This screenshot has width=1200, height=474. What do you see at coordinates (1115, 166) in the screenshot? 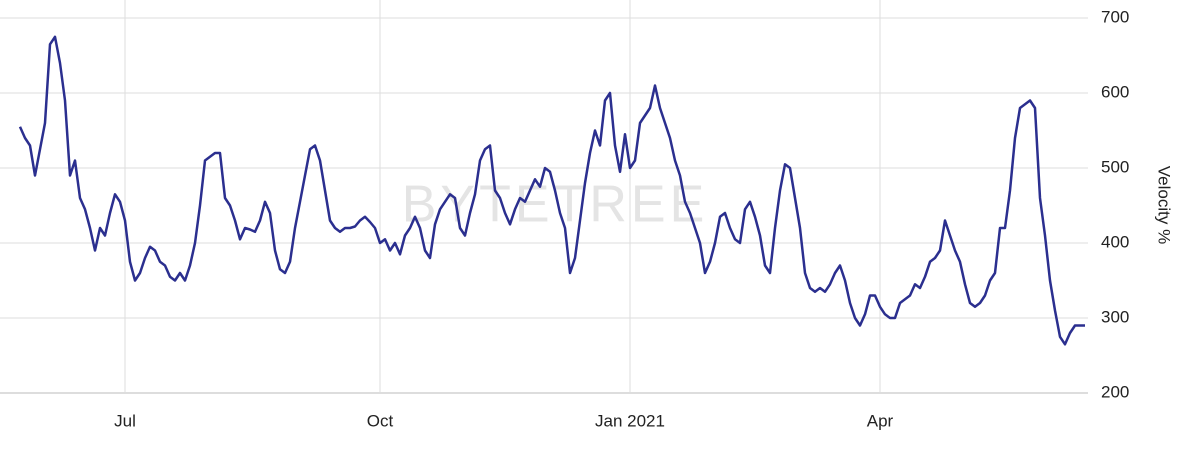
I see `y-tick-label: 500` at bounding box center [1115, 166].